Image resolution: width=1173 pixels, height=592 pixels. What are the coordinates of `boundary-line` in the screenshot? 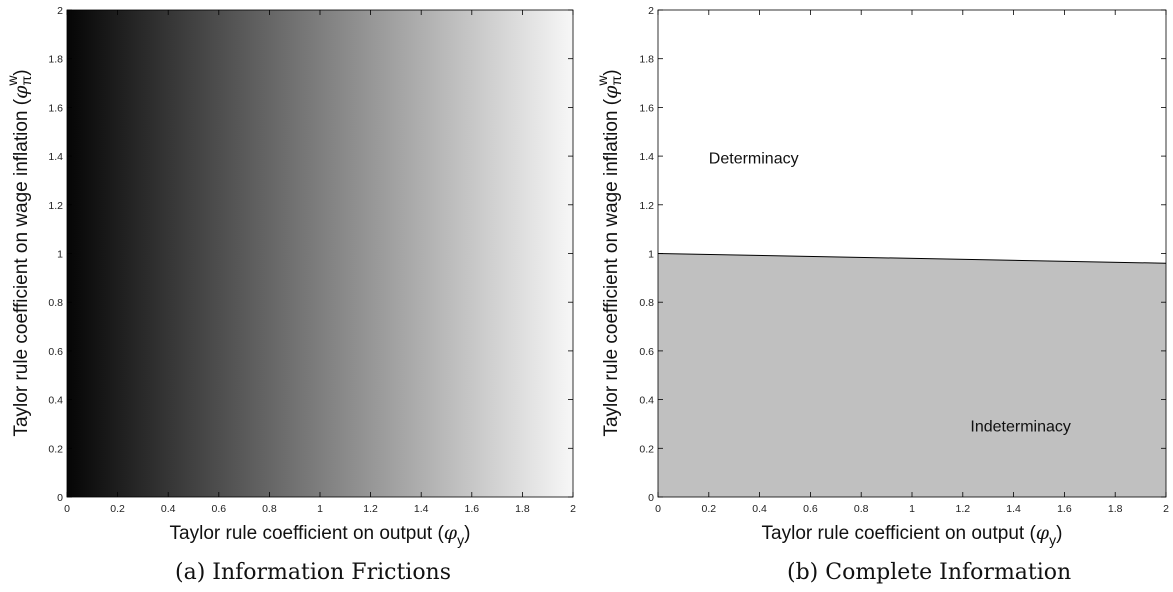 It's located at (912, 258).